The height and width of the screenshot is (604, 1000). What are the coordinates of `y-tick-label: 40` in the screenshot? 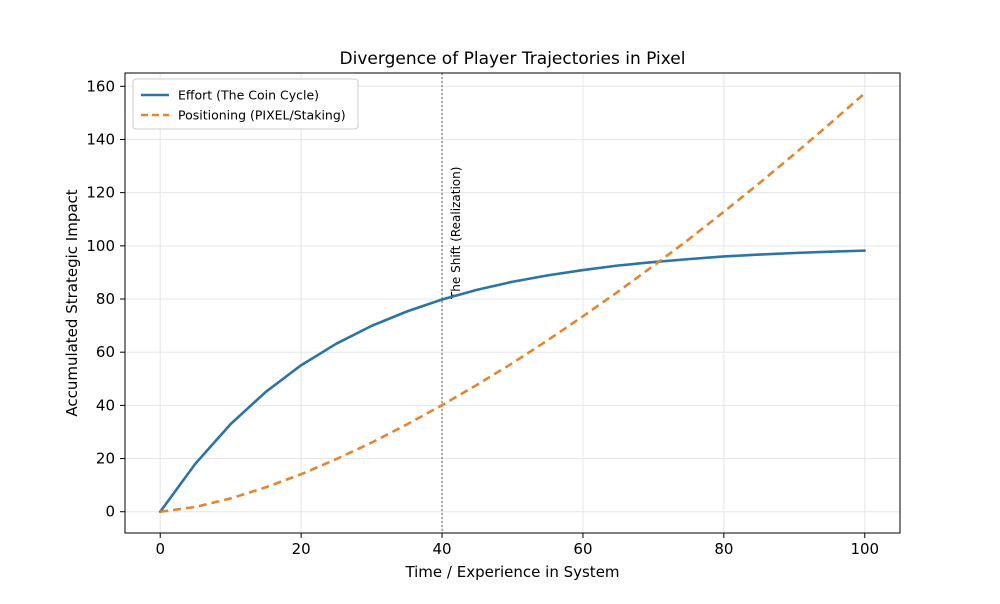 It's located at (105, 405).